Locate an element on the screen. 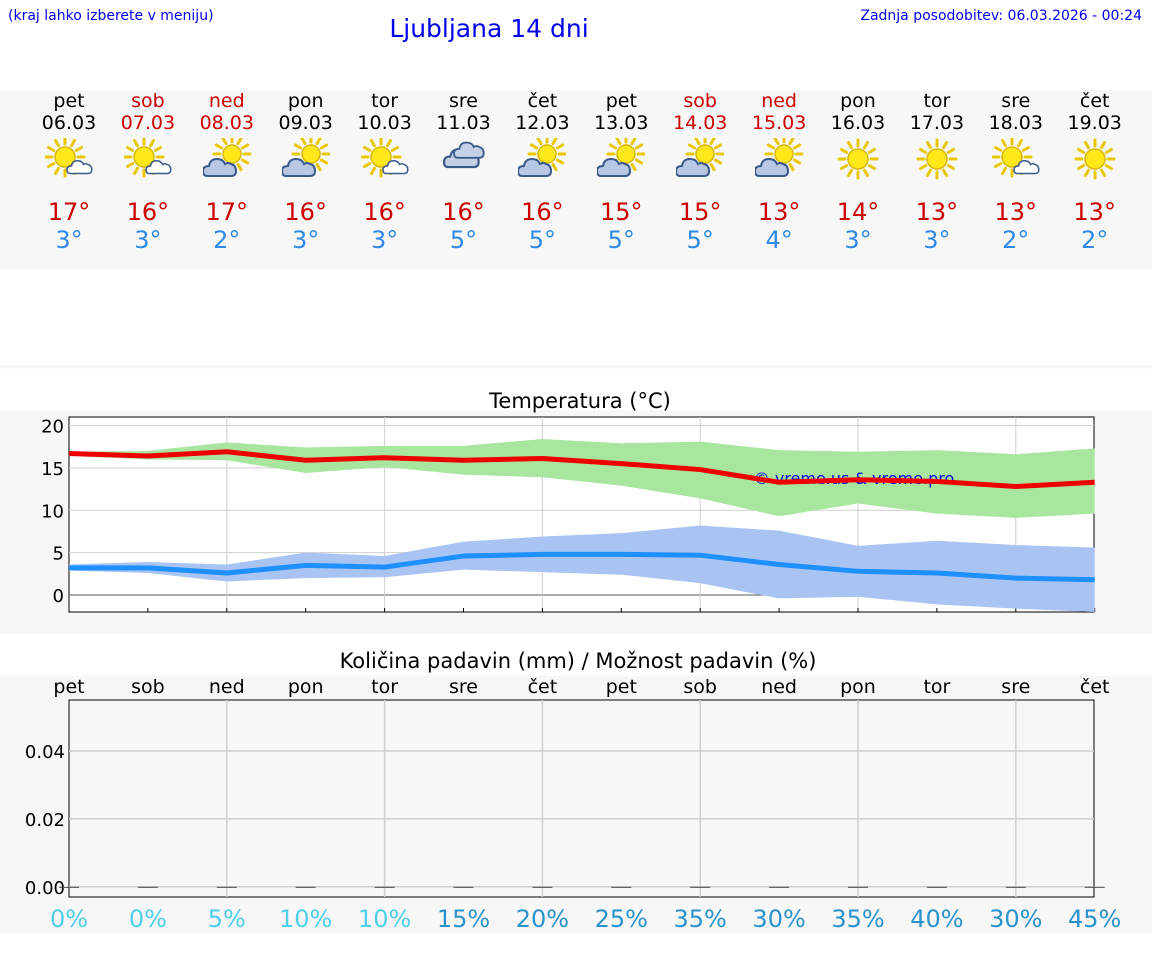 The image size is (1152, 975). min-range-band is located at coordinates (582, 568).